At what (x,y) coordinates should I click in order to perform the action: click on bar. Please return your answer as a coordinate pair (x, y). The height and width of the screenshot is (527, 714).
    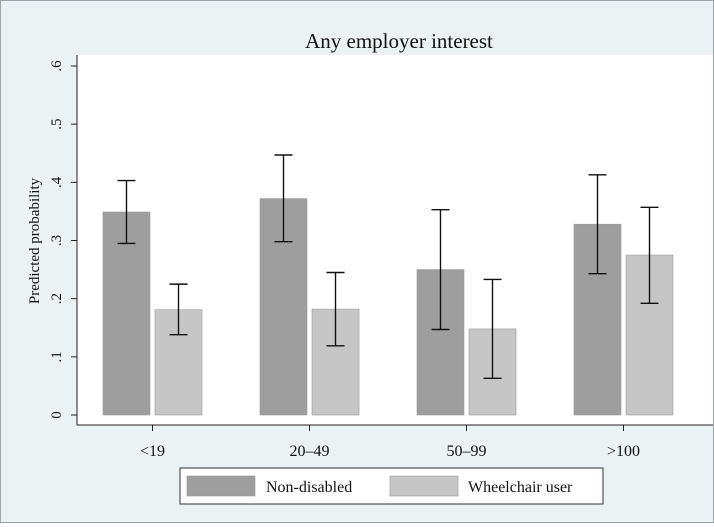
    Looking at the image, I should click on (126, 313).